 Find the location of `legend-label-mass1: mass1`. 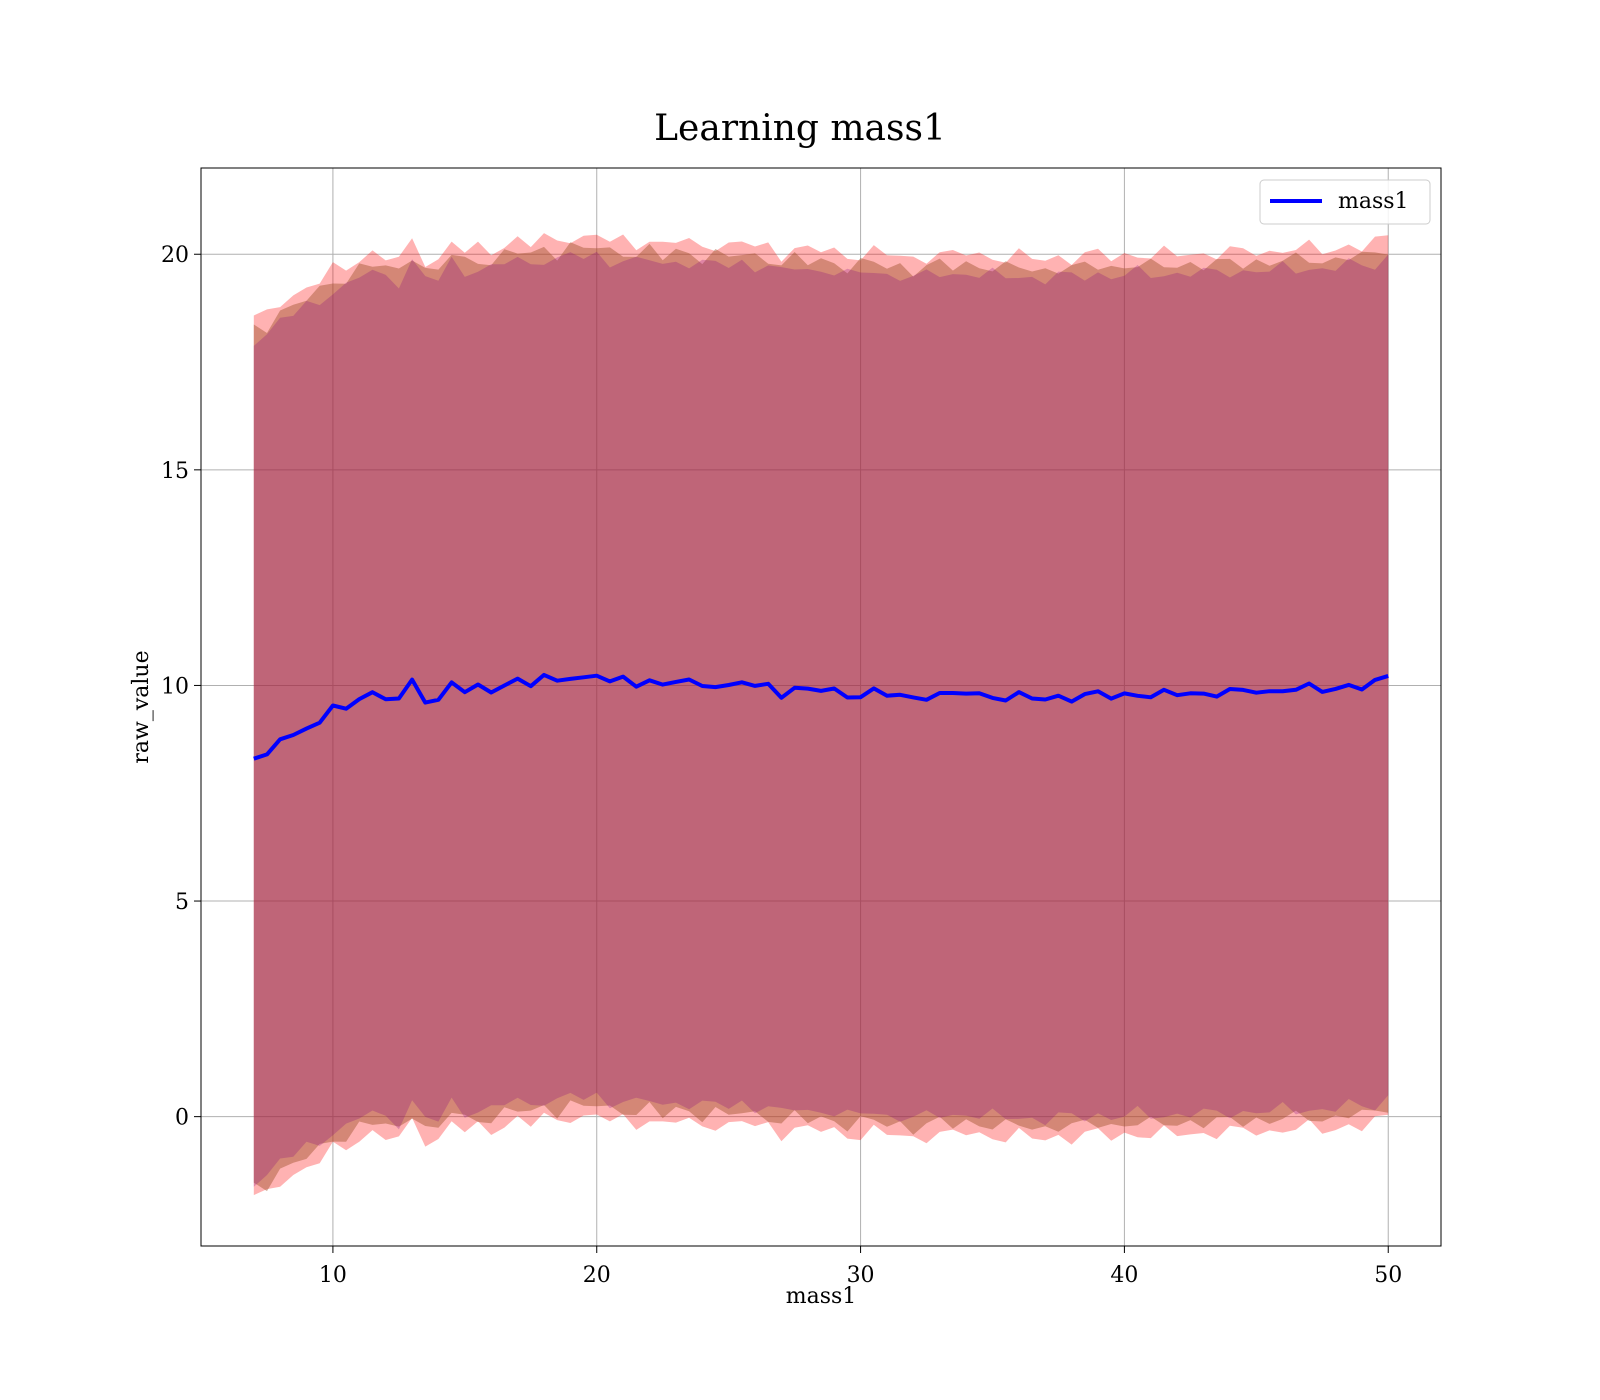

legend-label-mass1: mass1 is located at coordinates (1373, 201).